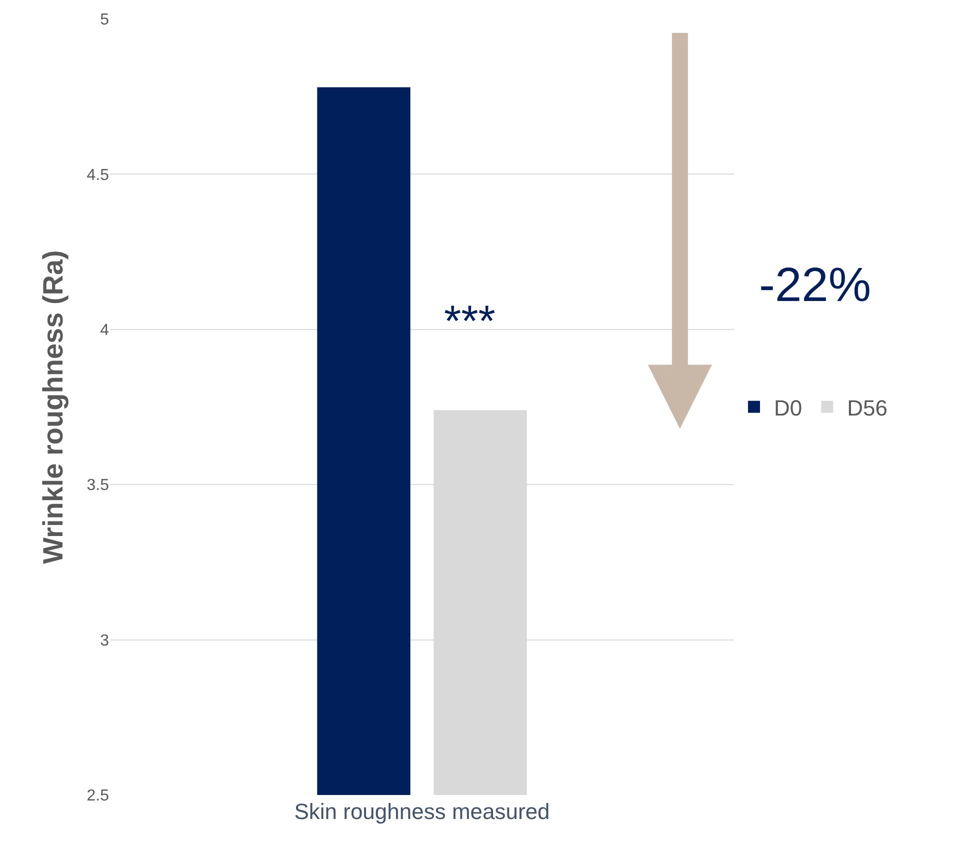  What do you see at coordinates (867, 407) in the screenshot?
I see `legend-label: D56` at bounding box center [867, 407].